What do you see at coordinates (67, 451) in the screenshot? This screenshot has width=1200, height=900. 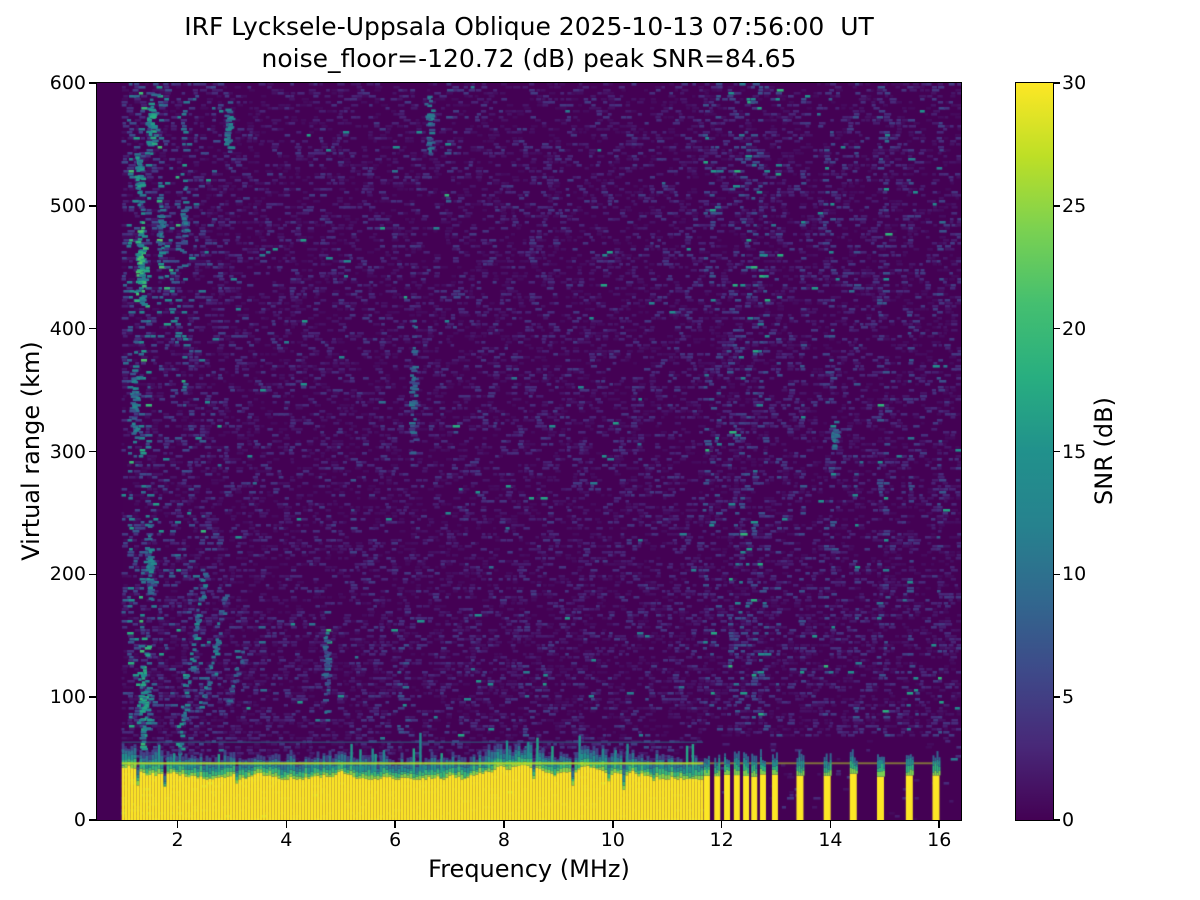 I see `y-tick-label: 300` at bounding box center [67, 451].